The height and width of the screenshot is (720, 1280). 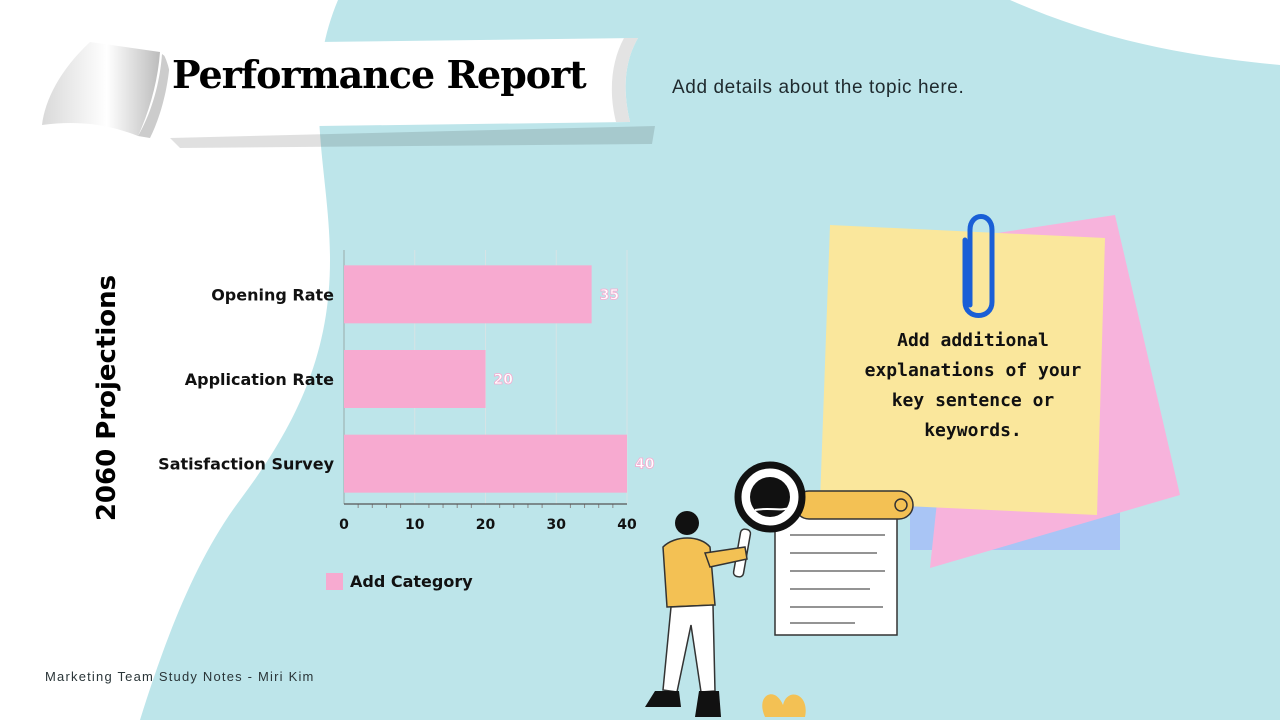 I want to click on sticky-notes, so click(x=1000, y=391).